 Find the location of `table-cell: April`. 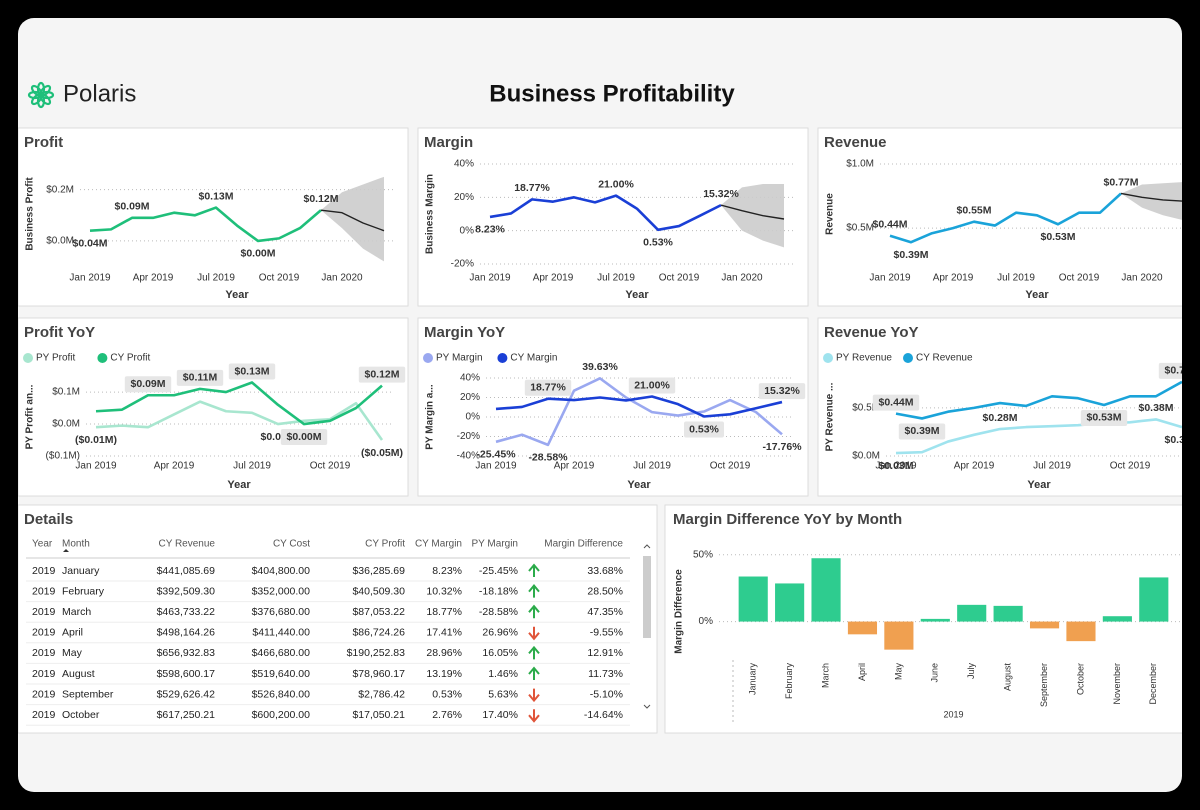

table-cell: April is located at coordinates (72, 633).